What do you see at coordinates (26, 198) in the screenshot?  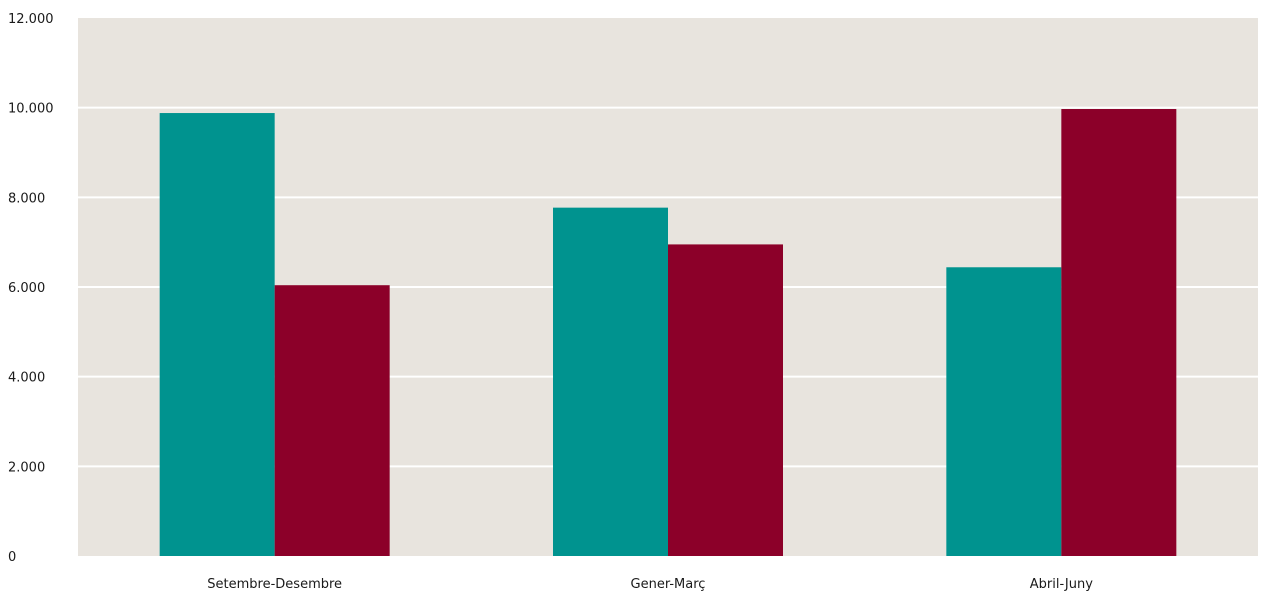 I see `y-tick-label: 8.000` at bounding box center [26, 198].